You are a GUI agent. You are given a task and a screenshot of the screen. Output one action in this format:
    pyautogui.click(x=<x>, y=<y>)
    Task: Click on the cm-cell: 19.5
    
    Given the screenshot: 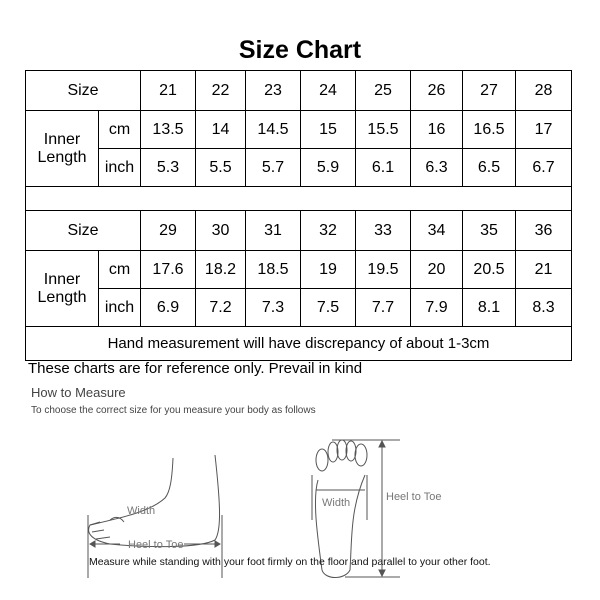 What is the action you would take?
    pyautogui.click(x=383, y=269)
    